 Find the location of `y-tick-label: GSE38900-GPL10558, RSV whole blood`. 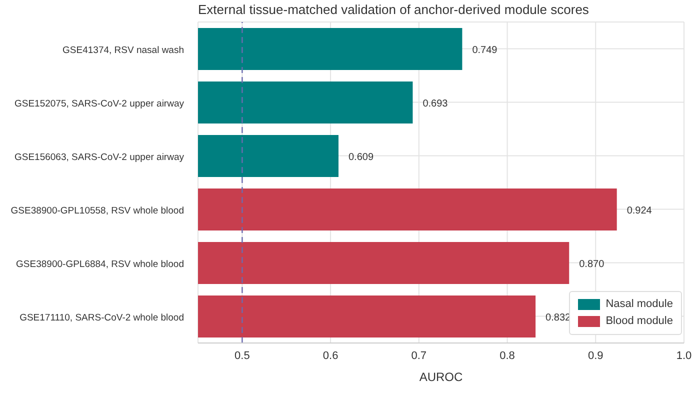

y-tick-label: GSE38900-GPL10558, RSV whole blood is located at coordinates (97, 210).